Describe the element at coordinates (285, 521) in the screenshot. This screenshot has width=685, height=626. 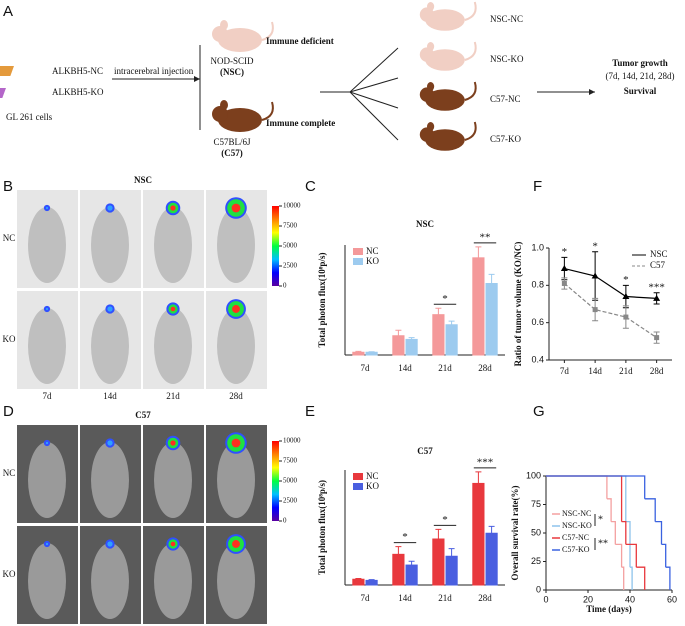
I see `colorbar-label: 0` at that location.